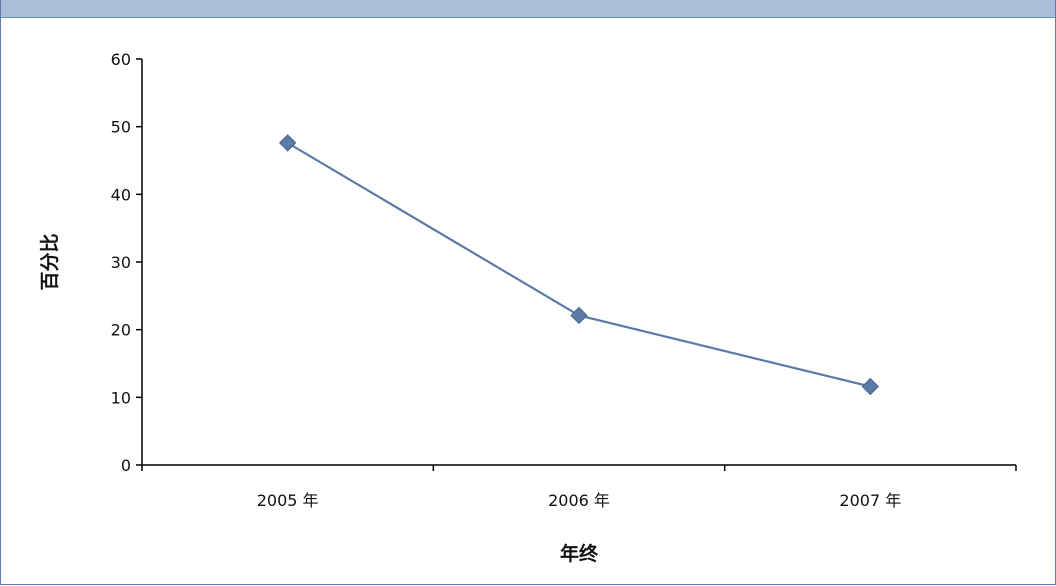  I want to click on y-tick-label: 60, so click(121, 59).